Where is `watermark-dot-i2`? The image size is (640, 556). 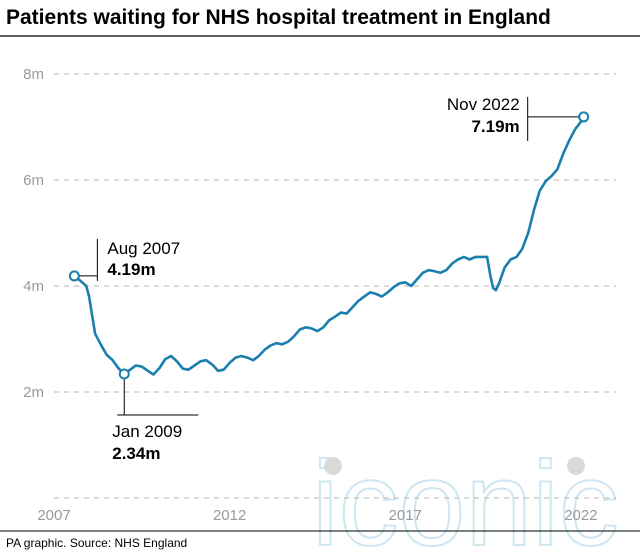
watermark-dot-i2 is located at coordinates (576, 466).